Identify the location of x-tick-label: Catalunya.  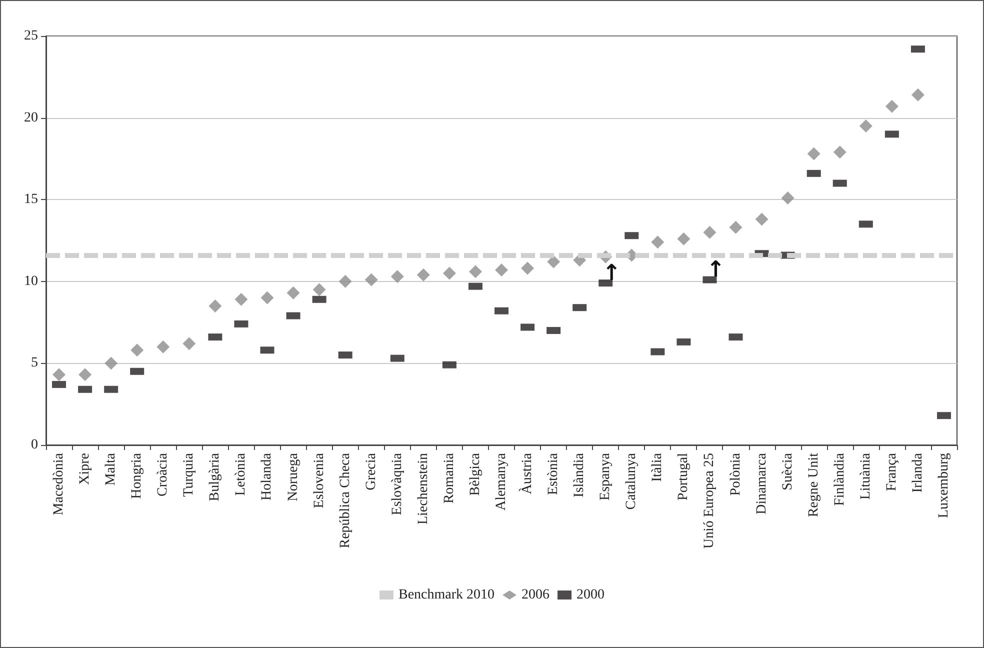
(632, 481).